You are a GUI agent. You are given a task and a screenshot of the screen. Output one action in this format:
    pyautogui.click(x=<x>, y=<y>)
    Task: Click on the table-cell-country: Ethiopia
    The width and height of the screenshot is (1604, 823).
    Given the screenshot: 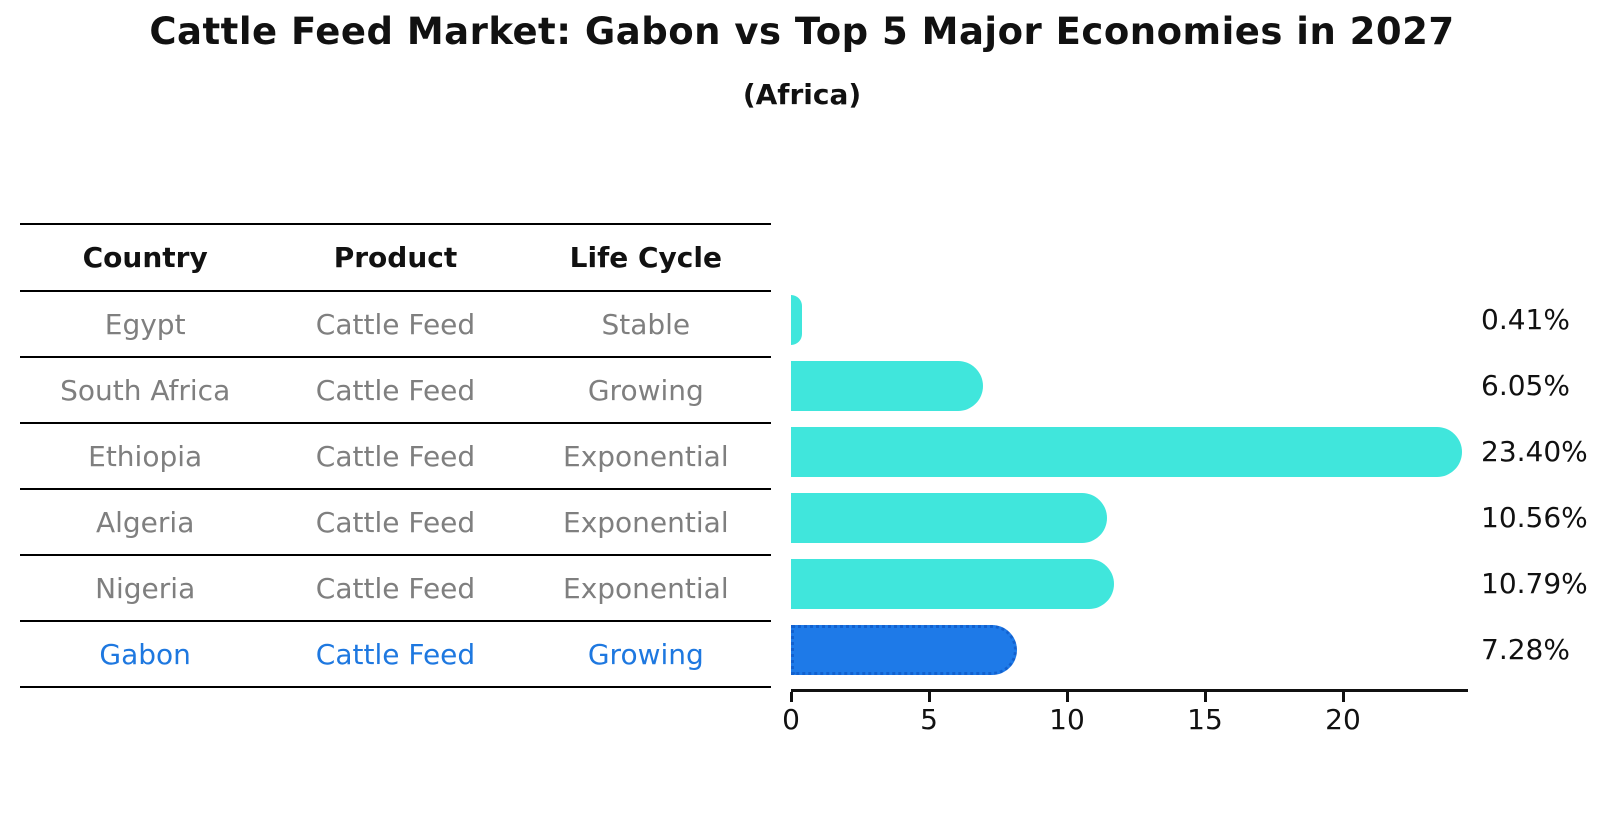 What is the action you would take?
    pyautogui.click(x=145, y=456)
    